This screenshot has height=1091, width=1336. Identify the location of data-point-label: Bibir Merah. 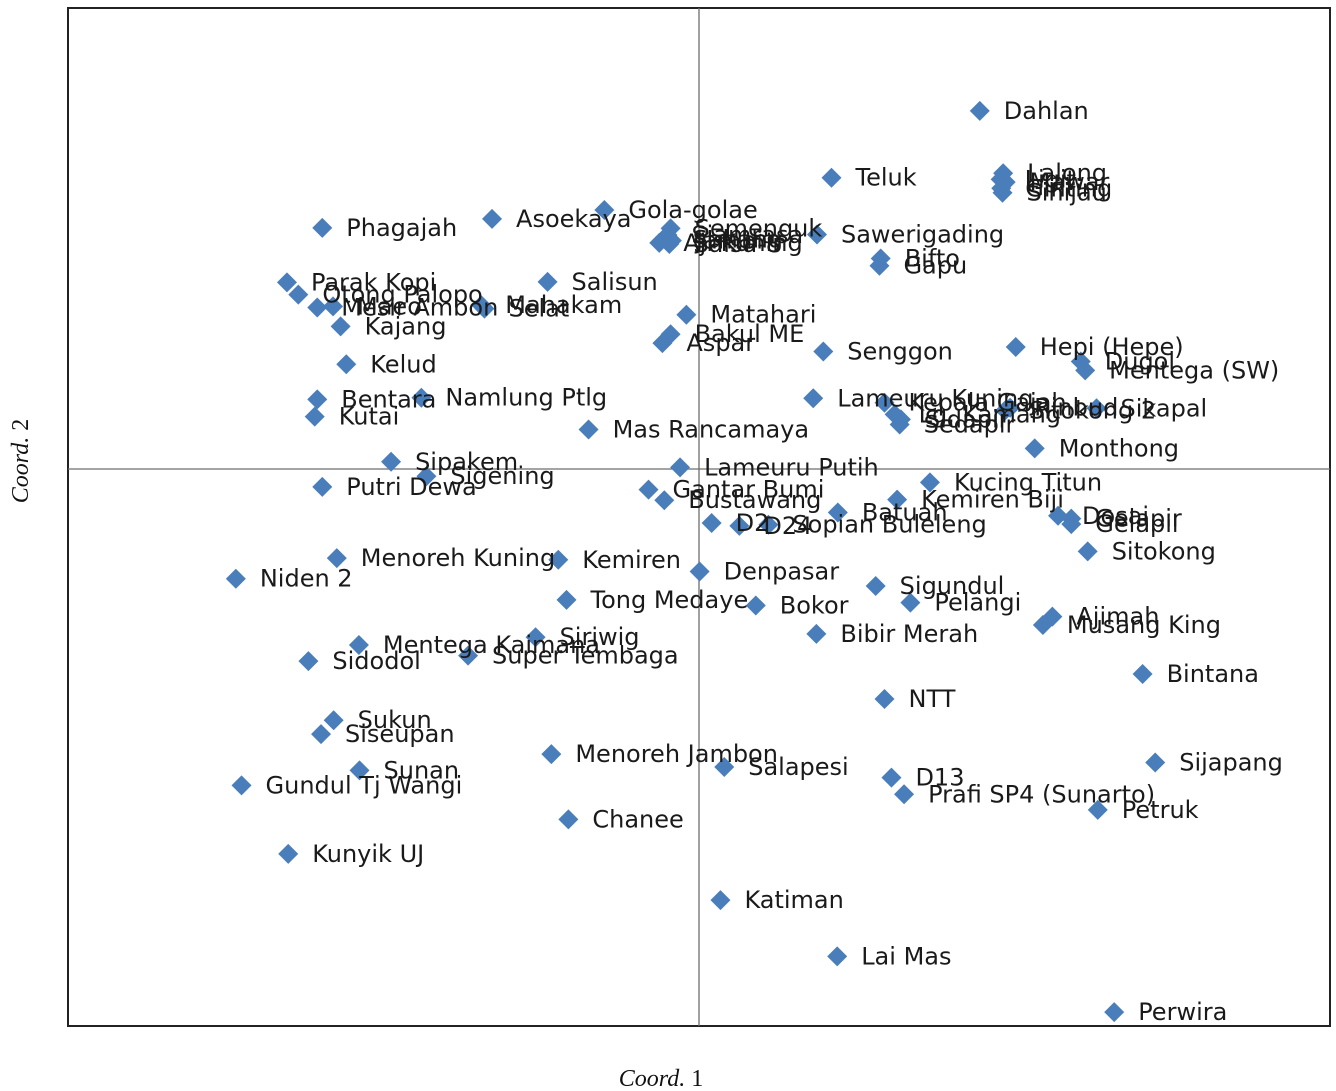
(909, 634).